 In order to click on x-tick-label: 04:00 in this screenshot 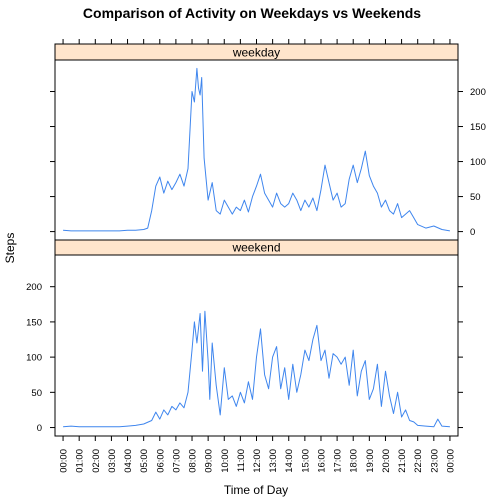, I will do `click(128, 461)`.